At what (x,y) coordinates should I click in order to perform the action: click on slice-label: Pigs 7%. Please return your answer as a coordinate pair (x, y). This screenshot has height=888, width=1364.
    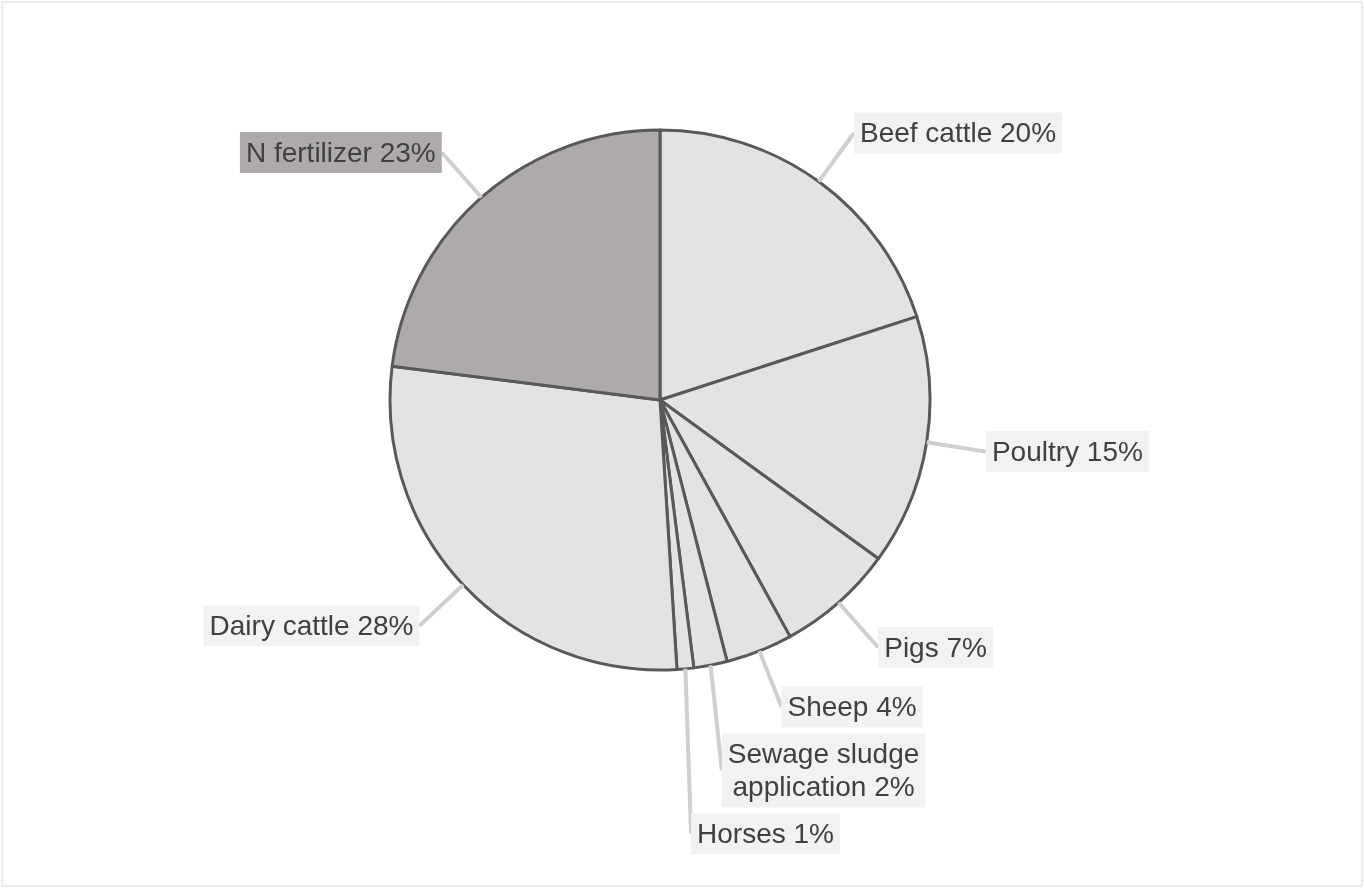
    Looking at the image, I should click on (935, 647).